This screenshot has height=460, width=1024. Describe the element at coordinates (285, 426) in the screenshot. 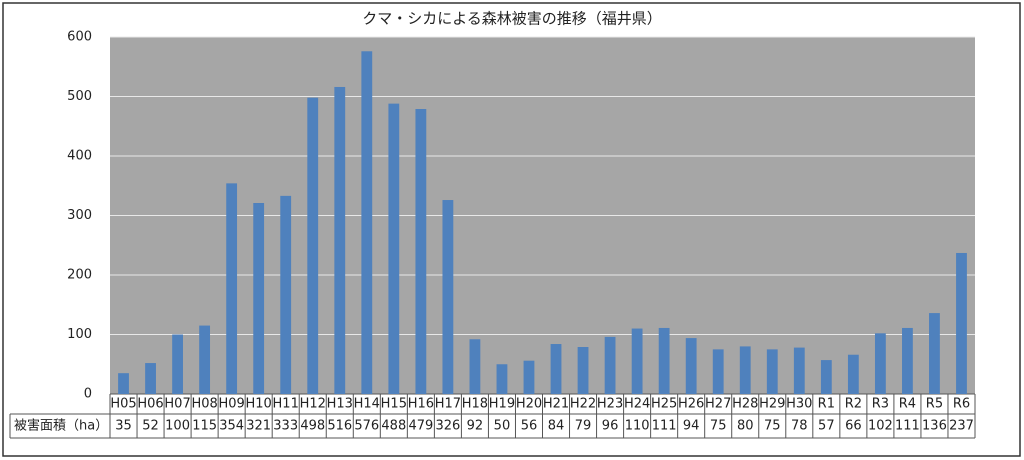

I see `table-value: 333` at that location.